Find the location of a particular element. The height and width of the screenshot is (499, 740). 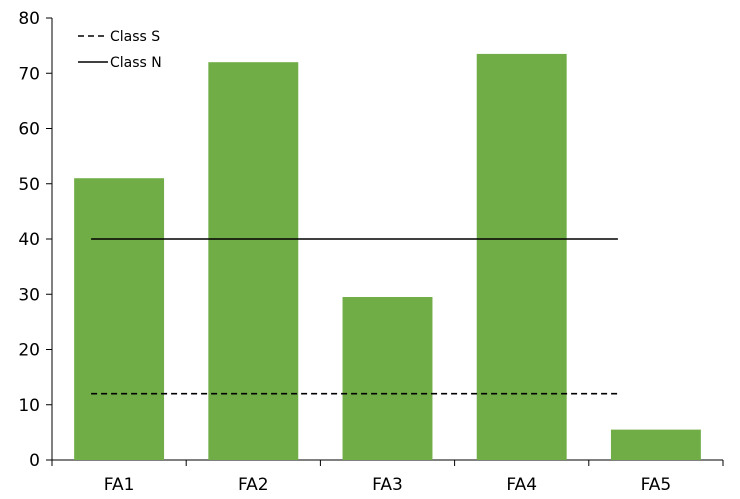

legend: Class S Class N is located at coordinates (120, 50).